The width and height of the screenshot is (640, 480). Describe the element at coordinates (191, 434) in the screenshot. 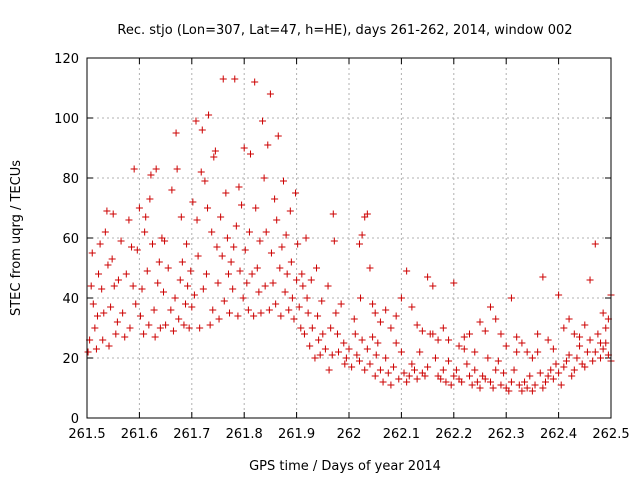

I see `x-tick-label: 261.7` at that location.